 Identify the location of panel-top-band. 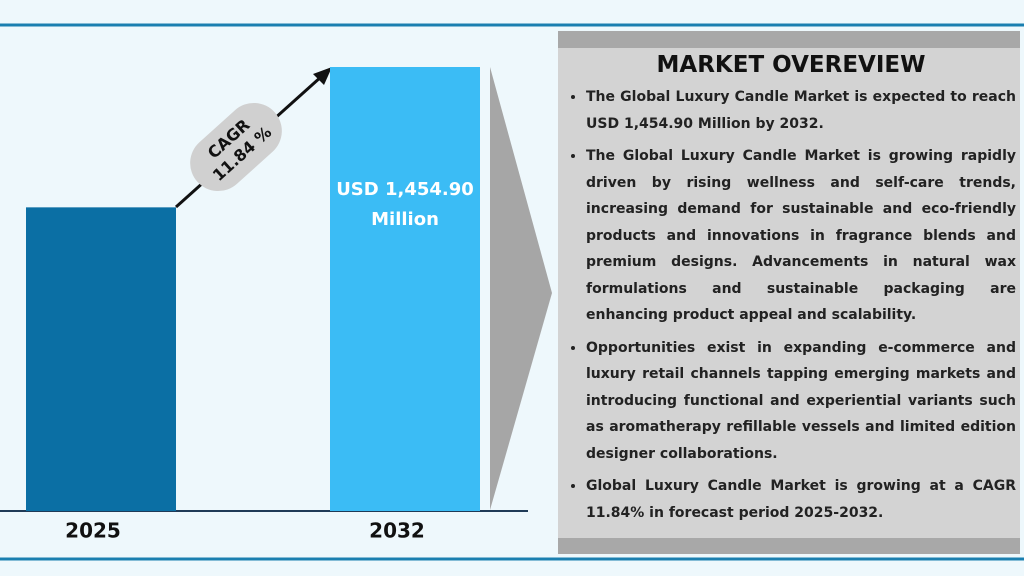
(789, 39).